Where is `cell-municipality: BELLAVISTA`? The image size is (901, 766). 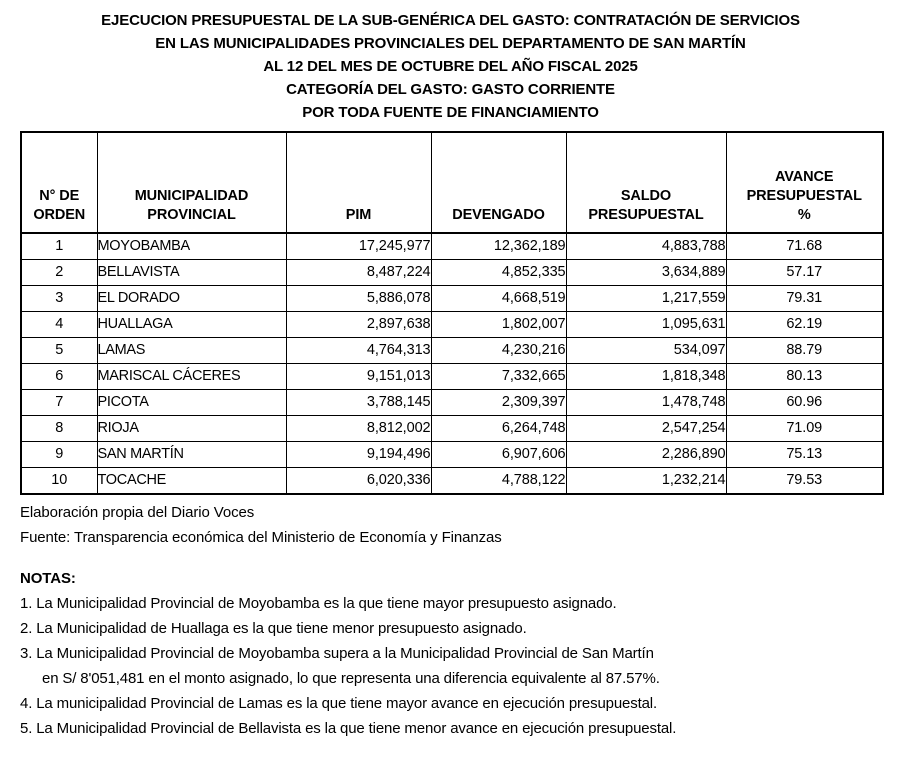
cell-municipality: BELLAVISTA is located at coordinates (191, 272).